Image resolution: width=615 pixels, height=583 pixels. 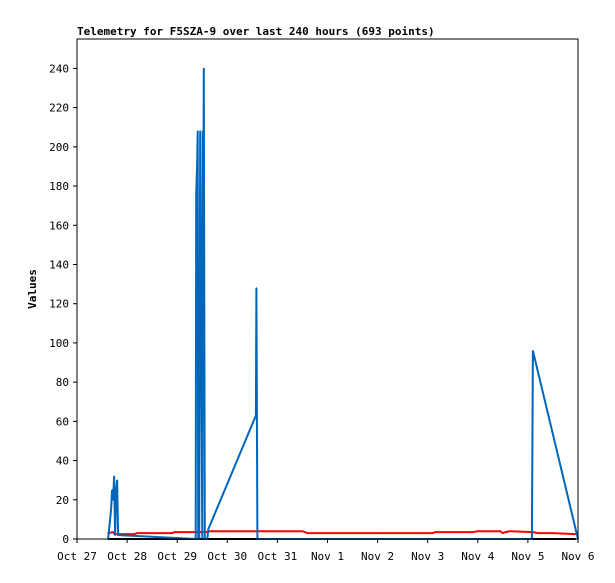 What do you see at coordinates (32, 289) in the screenshot?
I see `y-axis-label: Values` at bounding box center [32, 289].